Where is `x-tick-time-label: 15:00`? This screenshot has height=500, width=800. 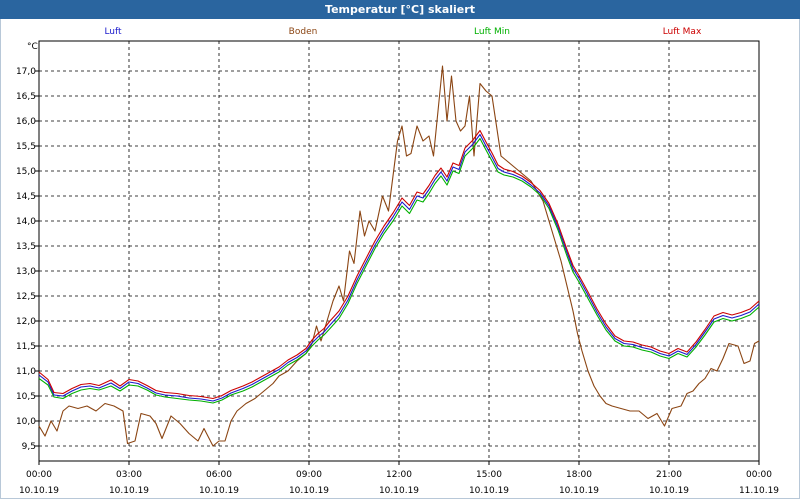 x-tick-time-label: 15:00 is located at coordinates (489, 475).